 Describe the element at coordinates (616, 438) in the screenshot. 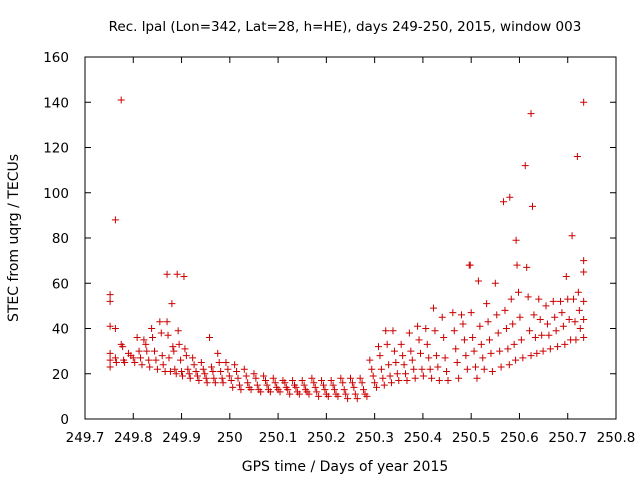

I see `x-tick-label: 250.8` at that location.